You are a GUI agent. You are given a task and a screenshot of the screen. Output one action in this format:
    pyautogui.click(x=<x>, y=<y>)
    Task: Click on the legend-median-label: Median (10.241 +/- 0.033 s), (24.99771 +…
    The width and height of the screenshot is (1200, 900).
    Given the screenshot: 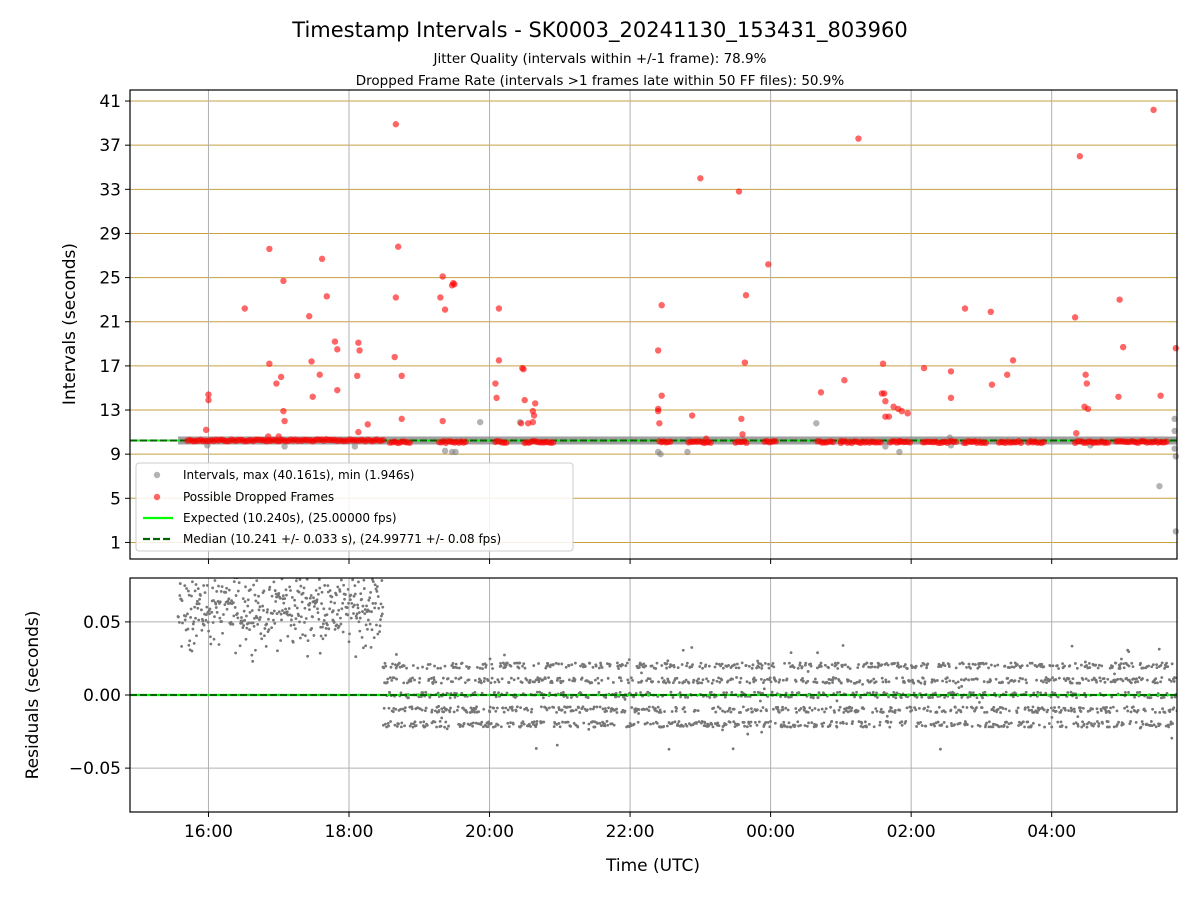 What is the action you would take?
    pyautogui.click(x=342, y=539)
    